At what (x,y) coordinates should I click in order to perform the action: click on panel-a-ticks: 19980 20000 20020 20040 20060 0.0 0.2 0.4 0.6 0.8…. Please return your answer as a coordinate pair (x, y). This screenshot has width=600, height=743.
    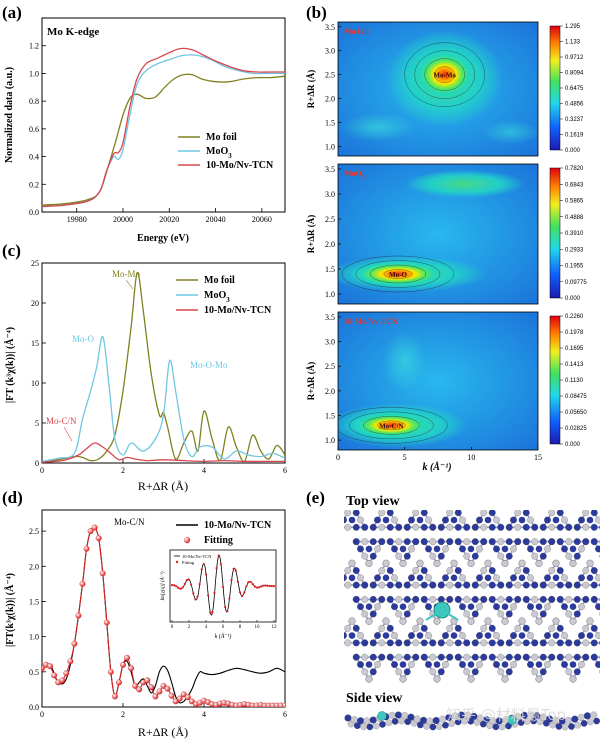
    Looking at the image, I should click on (150, 133).